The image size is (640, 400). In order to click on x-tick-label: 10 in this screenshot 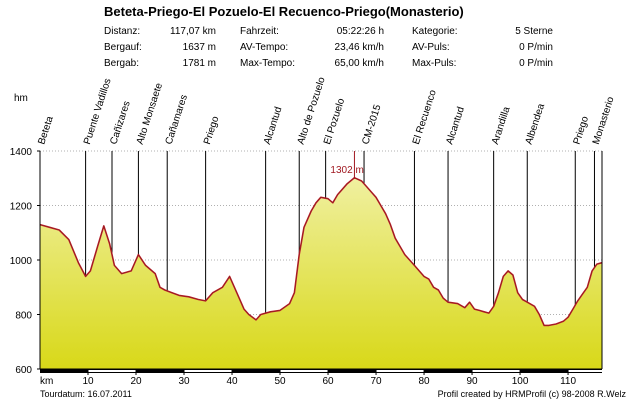, I will do `click(88, 381)`.